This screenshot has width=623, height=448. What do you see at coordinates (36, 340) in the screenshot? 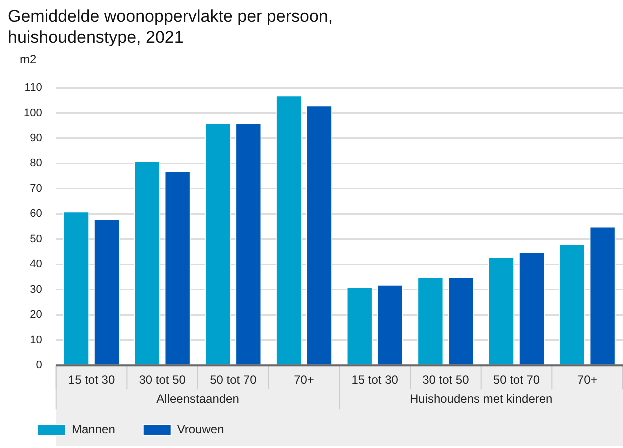
I see `y-tick-label: 10` at bounding box center [36, 340].